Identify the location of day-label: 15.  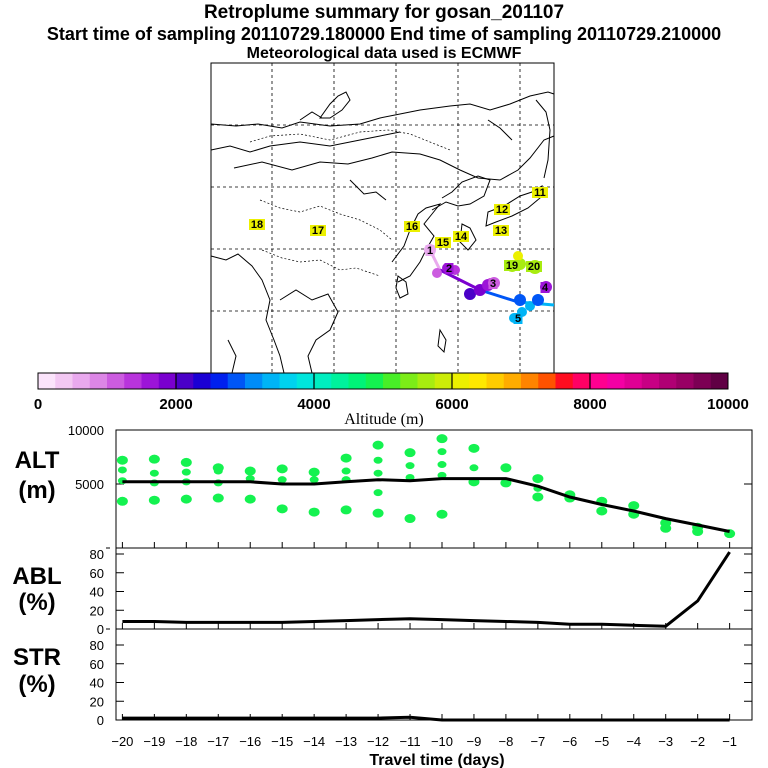
(443, 243).